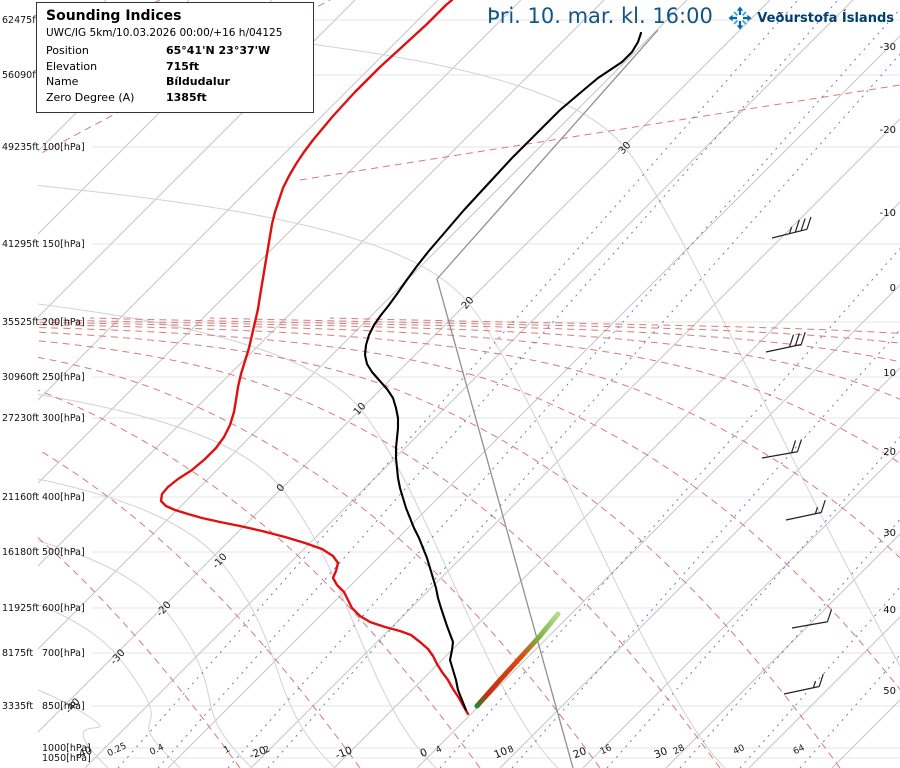 The height and width of the screenshot is (768, 900). What do you see at coordinates (439, 750) in the screenshot?
I see `svg-text: 4` at bounding box center [439, 750].